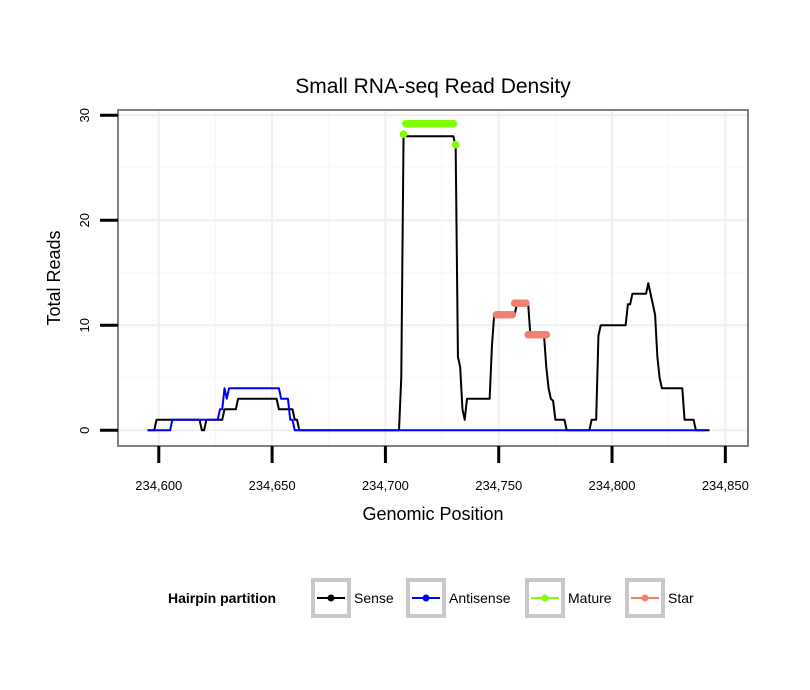  Describe the element at coordinates (612, 485) in the screenshot. I see `x-tick-label: 234,800` at that location.